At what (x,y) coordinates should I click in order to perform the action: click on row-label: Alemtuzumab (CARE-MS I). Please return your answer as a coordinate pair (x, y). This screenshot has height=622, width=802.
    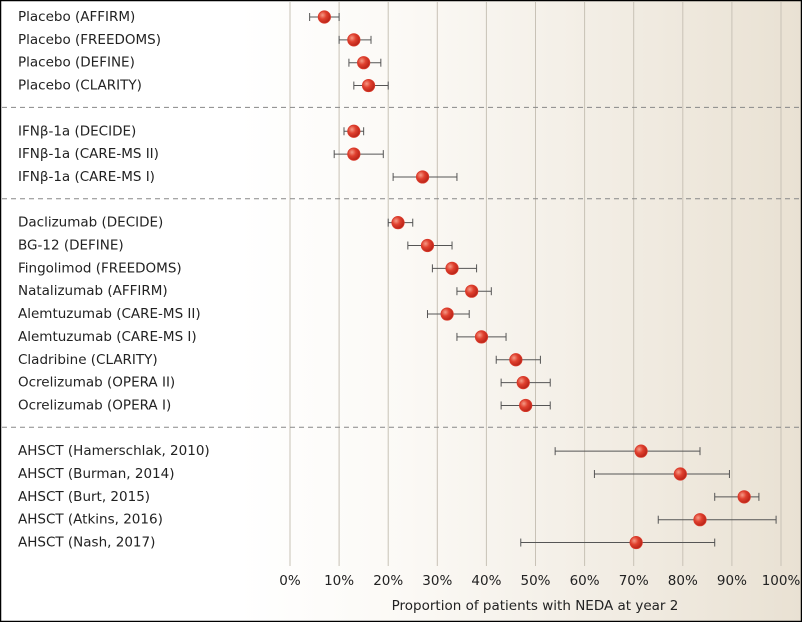
    Looking at the image, I should click on (107, 337).